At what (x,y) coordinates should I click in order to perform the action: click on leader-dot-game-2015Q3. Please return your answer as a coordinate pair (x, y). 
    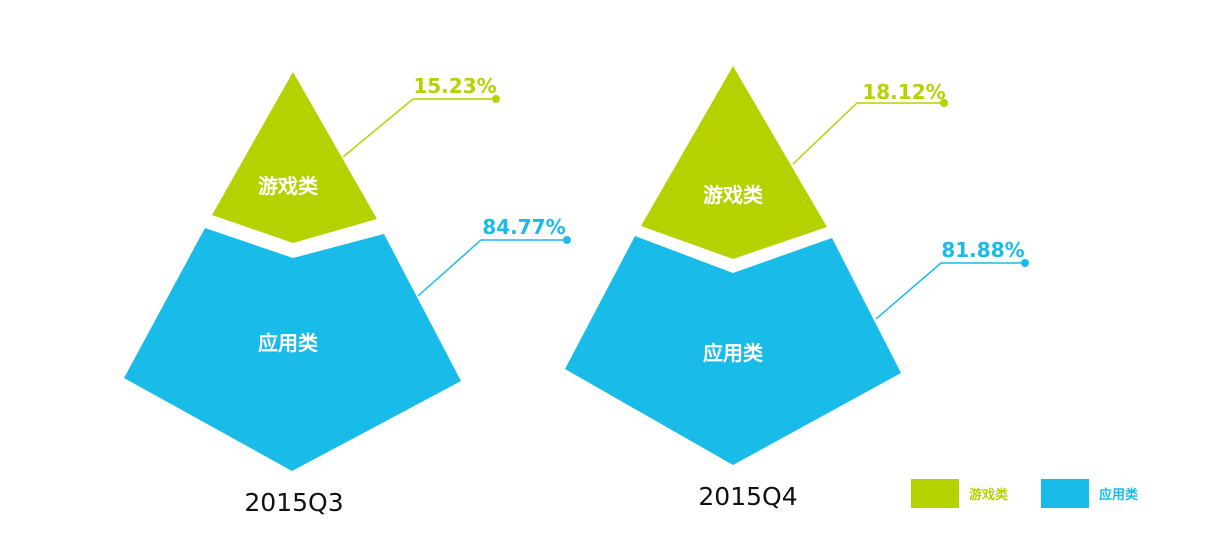
    Looking at the image, I should click on (496, 99).